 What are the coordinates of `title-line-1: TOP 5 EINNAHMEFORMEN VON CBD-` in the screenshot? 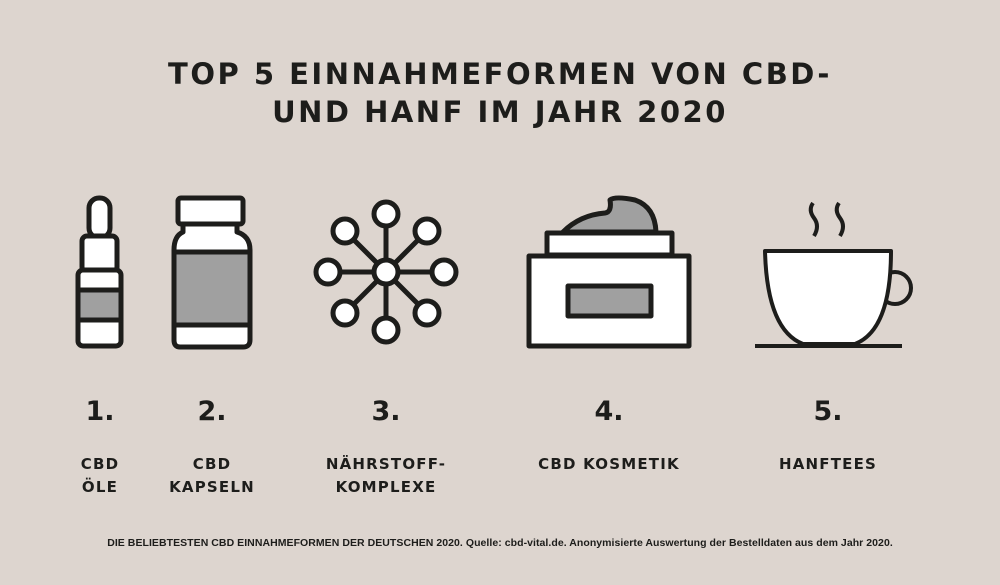 It's located at (500, 74).